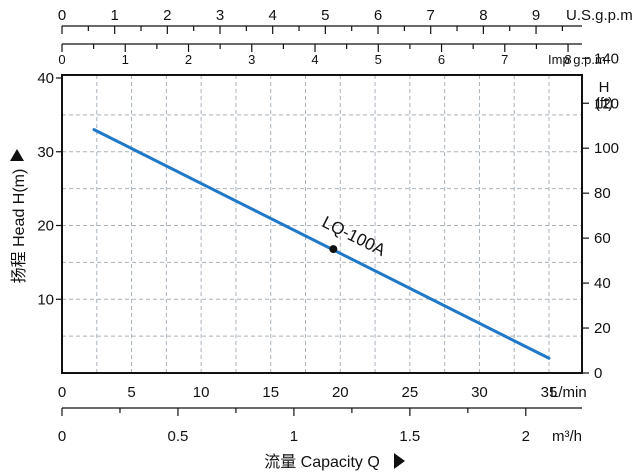 The width and height of the screenshot is (642, 476). Describe the element at coordinates (567, 59) in the screenshot. I see `impgpm-tick-label: 8` at that location.